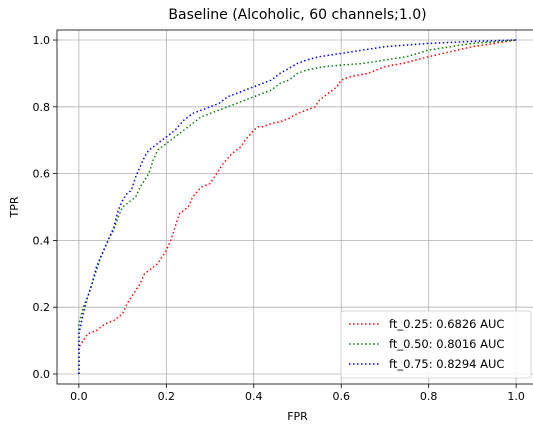 The width and height of the screenshot is (533, 430). I want to click on y-tick-label: 0.0, so click(42, 374).